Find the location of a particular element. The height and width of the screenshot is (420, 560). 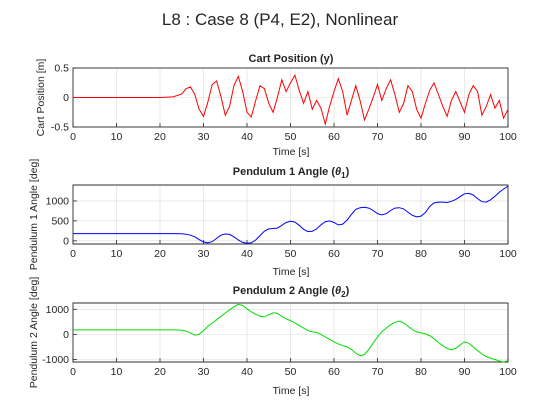

pendulum-2-x-tick-label: 10 is located at coordinates (117, 372).